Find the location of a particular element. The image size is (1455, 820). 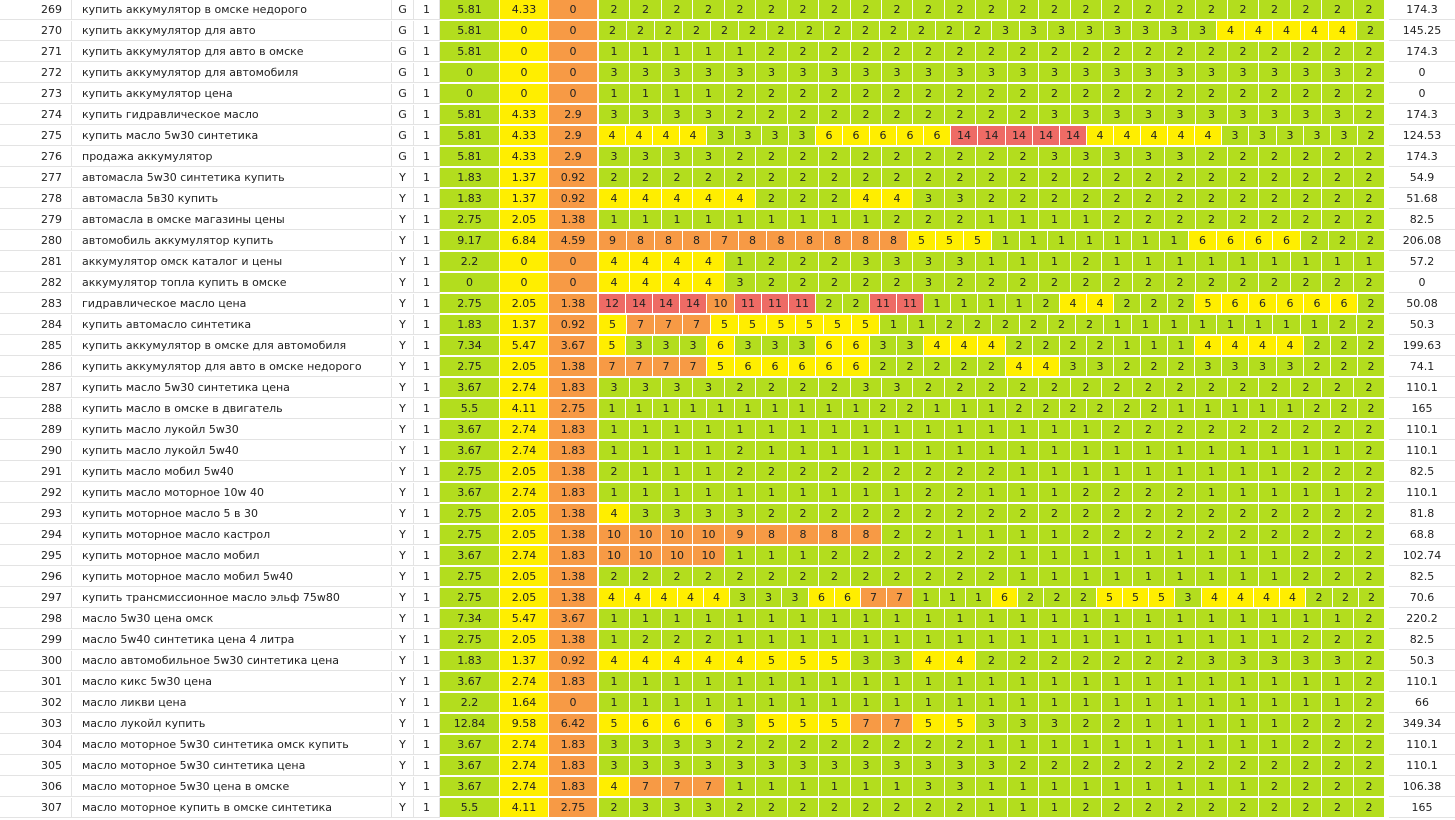

metric-cell: 1.38 is located at coordinates (573, 472).